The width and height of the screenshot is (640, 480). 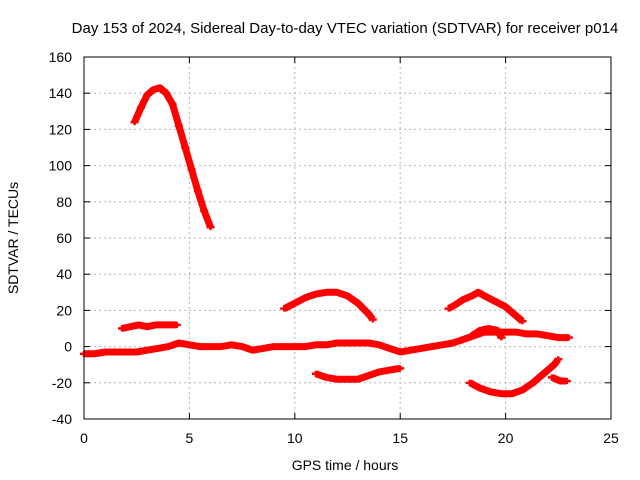 What do you see at coordinates (64, 274) in the screenshot?
I see `y-tick-label: 40` at bounding box center [64, 274].